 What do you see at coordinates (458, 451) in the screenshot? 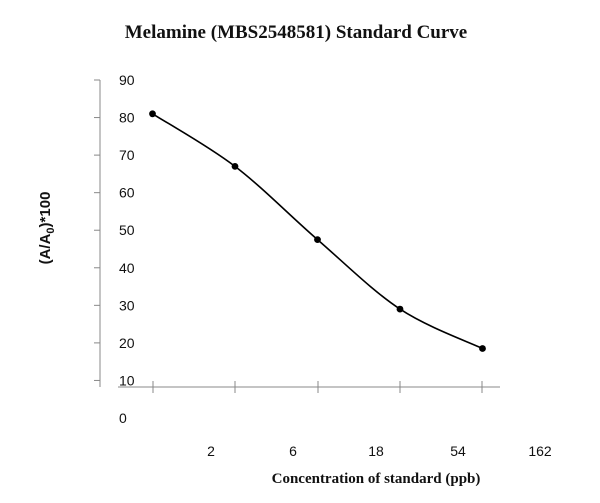
I see `x-tick-label: 54` at bounding box center [458, 451].